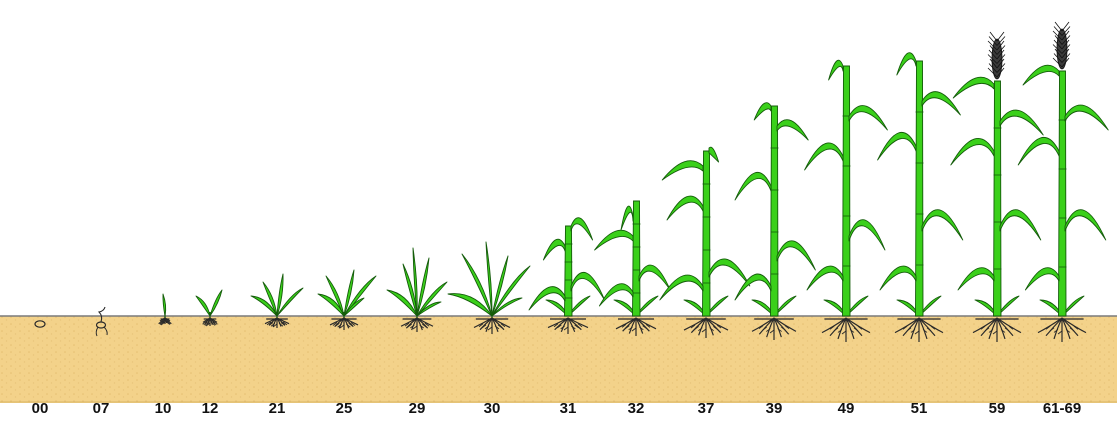  What do you see at coordinates (163, 408) in the screenshot?
I see `stage-label-10: 10` at bounding box center [163, 408].